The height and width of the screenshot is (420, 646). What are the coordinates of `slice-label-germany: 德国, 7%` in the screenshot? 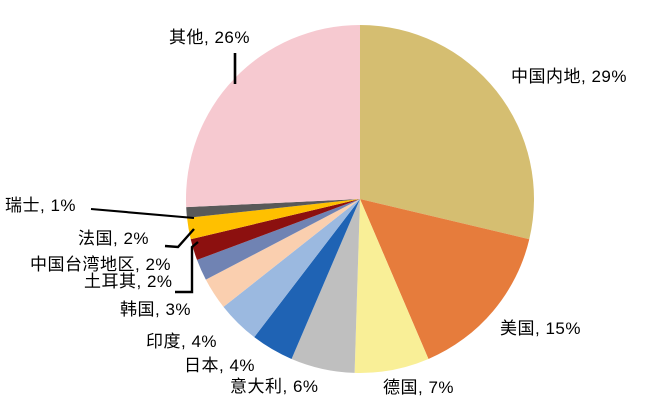 It's located at (419, 387).